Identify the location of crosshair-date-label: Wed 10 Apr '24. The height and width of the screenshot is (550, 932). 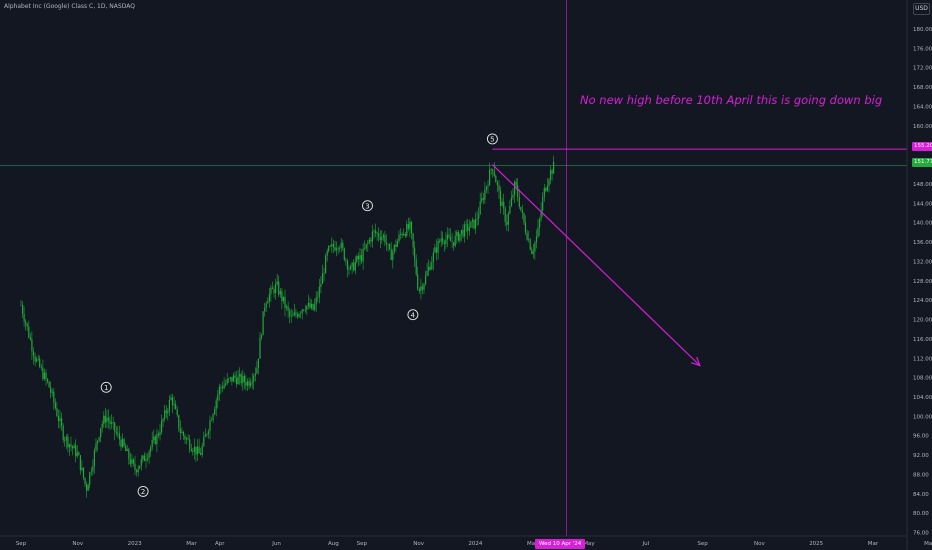
(560, 544).